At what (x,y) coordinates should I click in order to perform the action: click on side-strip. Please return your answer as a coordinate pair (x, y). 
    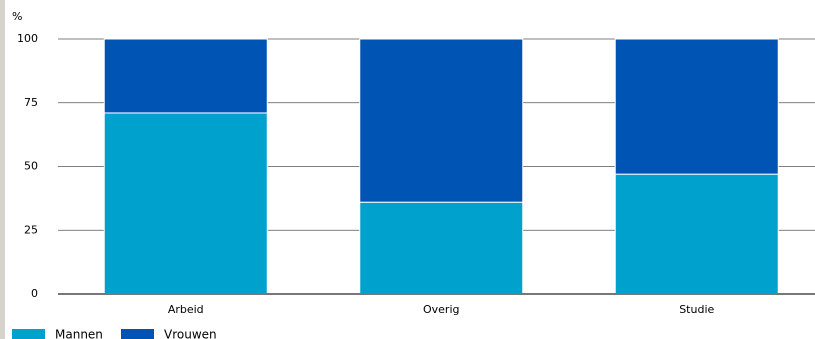
    Looking at the image, I should click on (2, 169).